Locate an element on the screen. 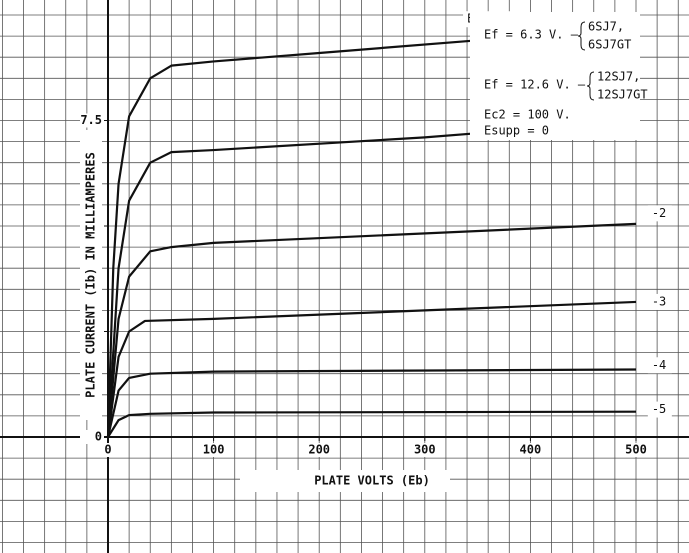 Image resolution: width=689 pixels, height=553 pixels. curve-label: -3 is located at coordinates (659, 301).